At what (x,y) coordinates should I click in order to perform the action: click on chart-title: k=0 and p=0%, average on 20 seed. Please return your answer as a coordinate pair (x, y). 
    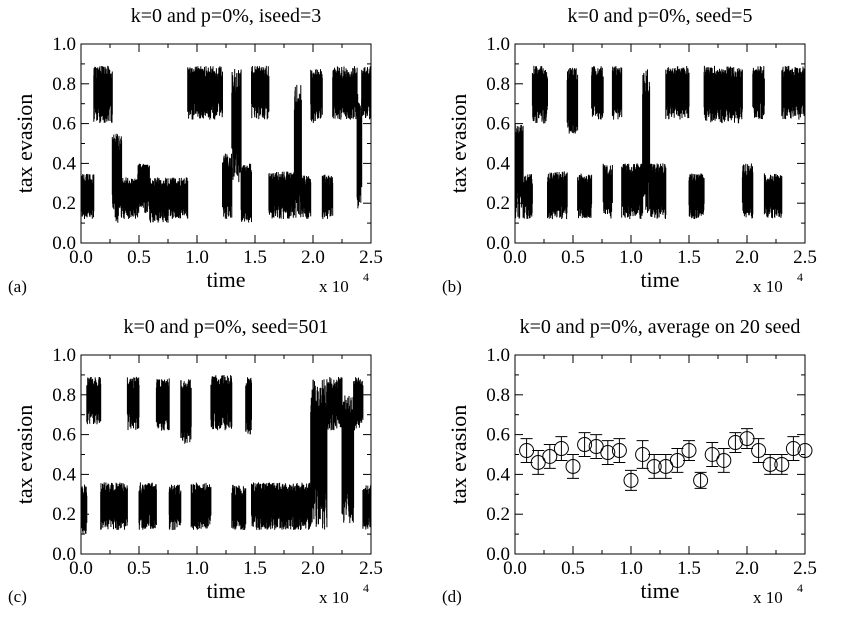
    Looking at the image, I should click on (660, 327).